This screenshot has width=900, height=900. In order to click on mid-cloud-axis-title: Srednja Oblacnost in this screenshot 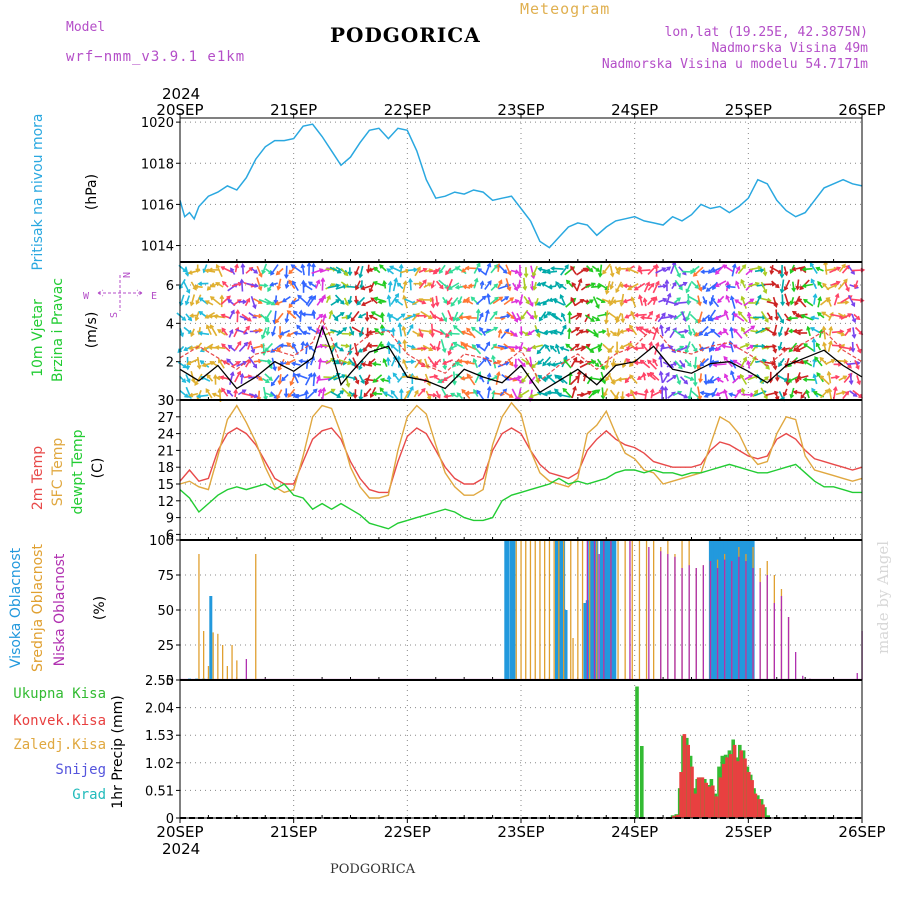, I will do `click(38, 608)`.